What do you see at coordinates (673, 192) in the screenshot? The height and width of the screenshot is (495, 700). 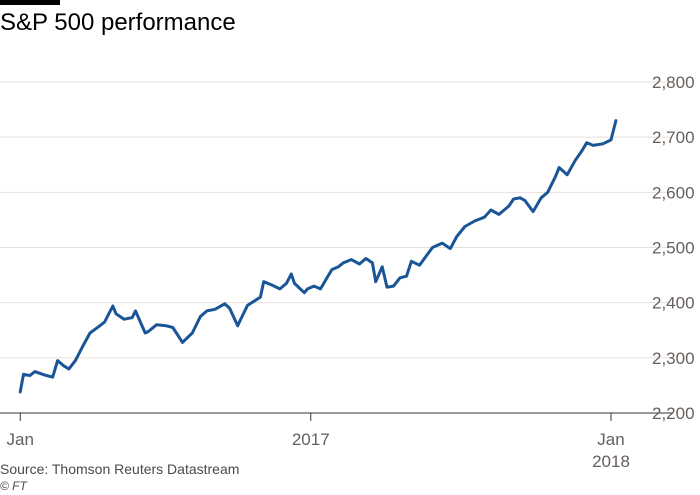 I see `y-tick-label: 2,600` at bounding box center [673, 192].